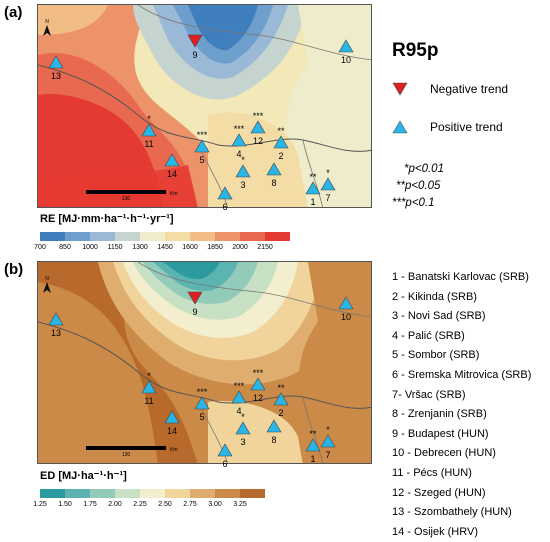  I want to click on station-number-label: 11, so click(148, 401).